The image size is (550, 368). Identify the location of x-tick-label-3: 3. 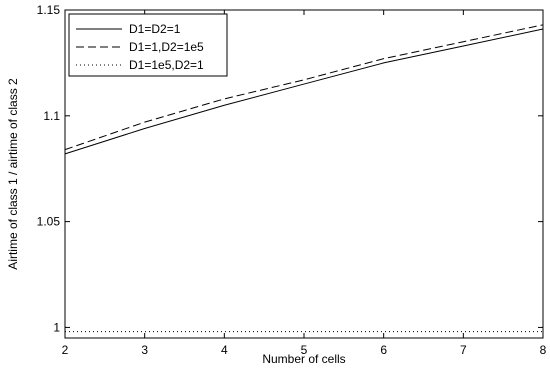
(144, 350).